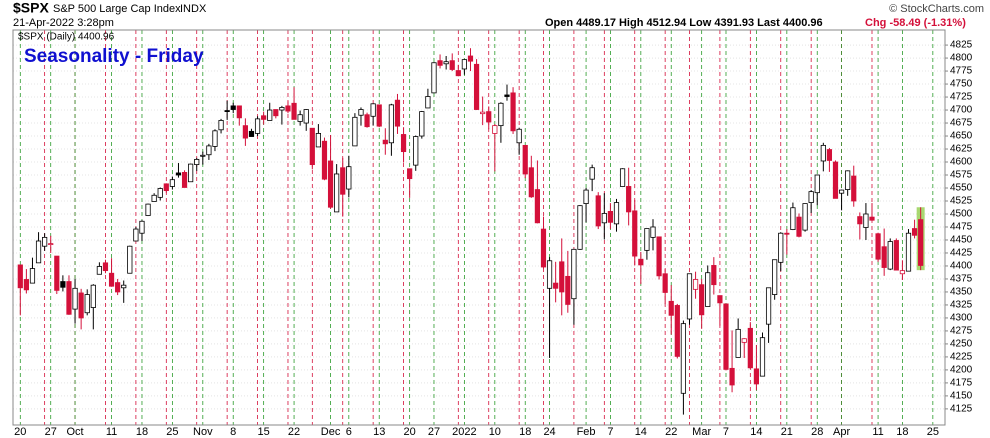  Describe the element at coordinates (756, 432) in the screenshot. I see `x-tick-label: 14` at that location.